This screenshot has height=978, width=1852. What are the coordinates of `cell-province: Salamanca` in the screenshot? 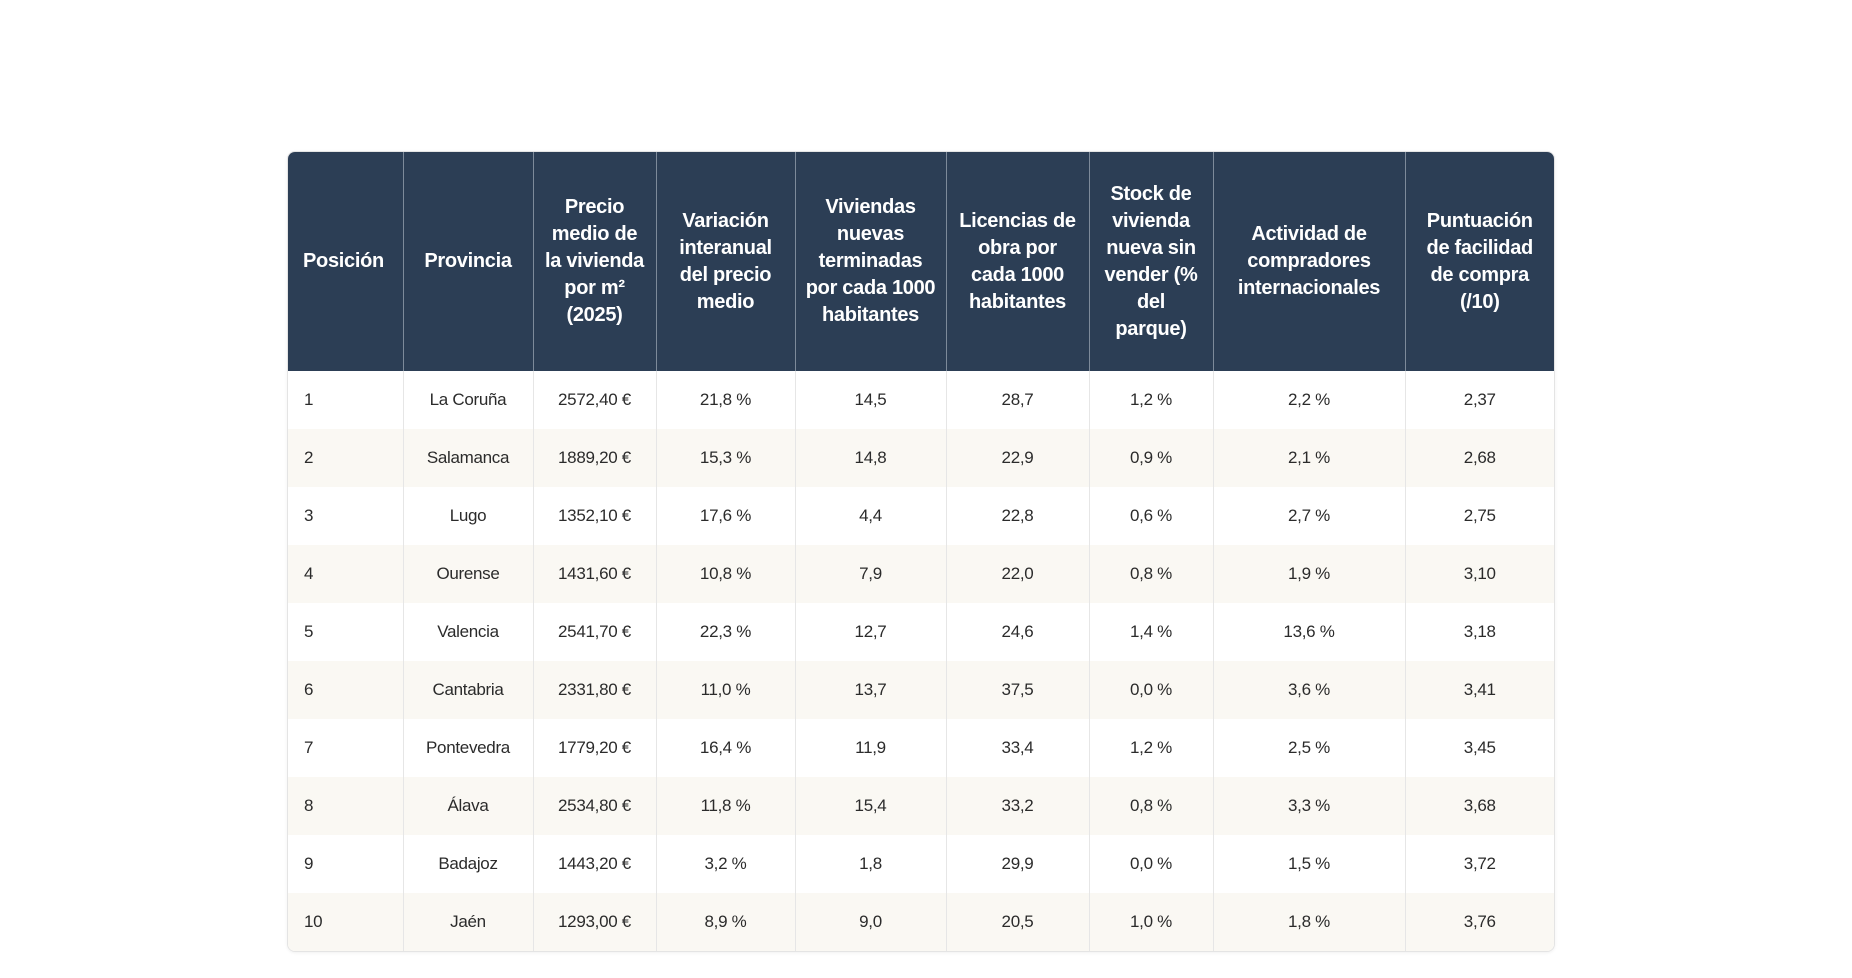 It's located at (468, 458).